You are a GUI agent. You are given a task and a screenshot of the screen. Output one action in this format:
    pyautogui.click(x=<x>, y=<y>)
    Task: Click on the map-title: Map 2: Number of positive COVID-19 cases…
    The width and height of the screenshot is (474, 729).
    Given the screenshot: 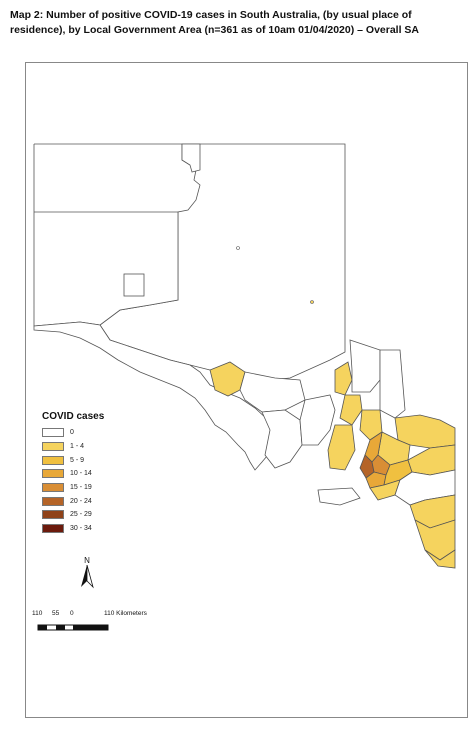 What is the action you would take?
    pyautogui.click(x=215, y=22)
    